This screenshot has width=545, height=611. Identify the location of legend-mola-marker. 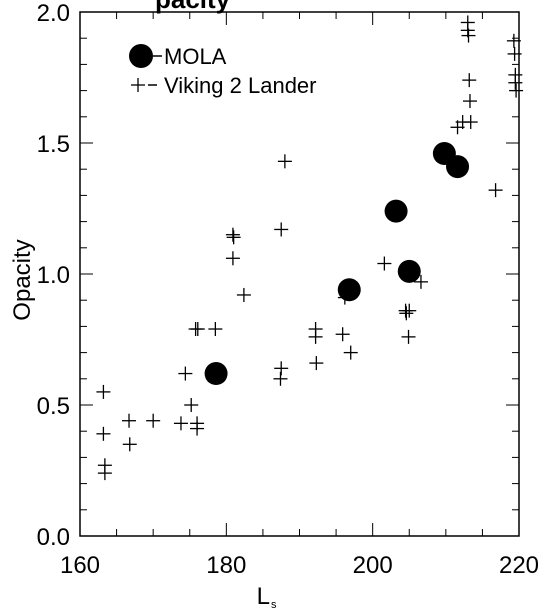
(141, 56).